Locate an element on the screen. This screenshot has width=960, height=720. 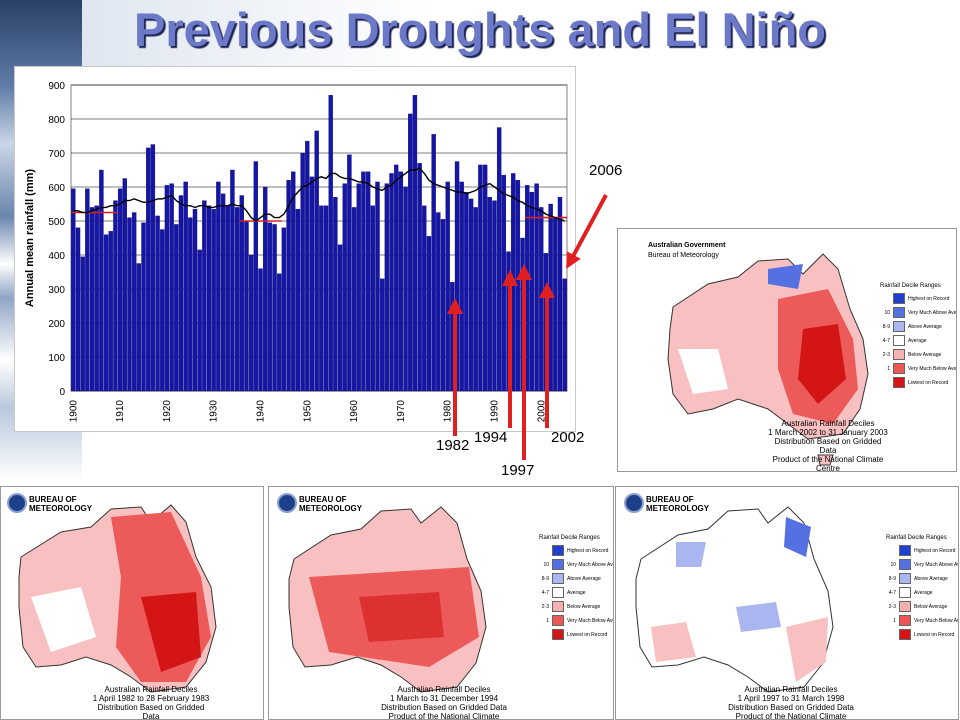
logo-line1: BUREAU OF is located at coordinates (53, 499).